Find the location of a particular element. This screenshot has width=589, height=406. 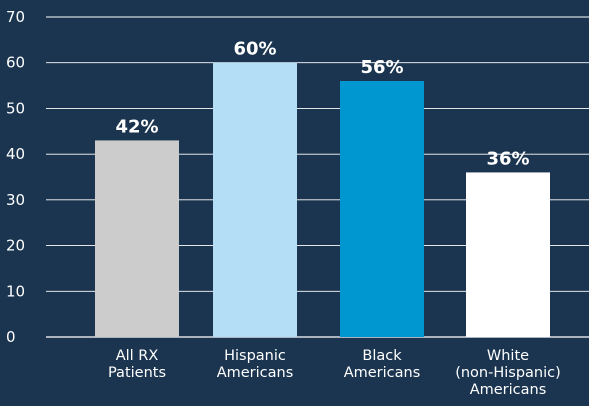

data-label: 42% is located at coordinates (136, 126).